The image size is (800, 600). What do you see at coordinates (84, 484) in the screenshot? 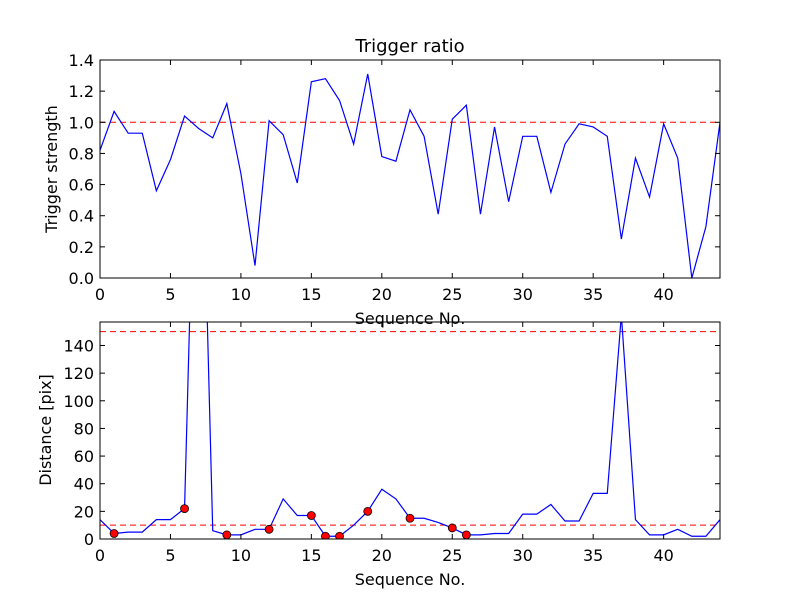
I see `y-tick-label: 40` at bounding box center [84, 484].